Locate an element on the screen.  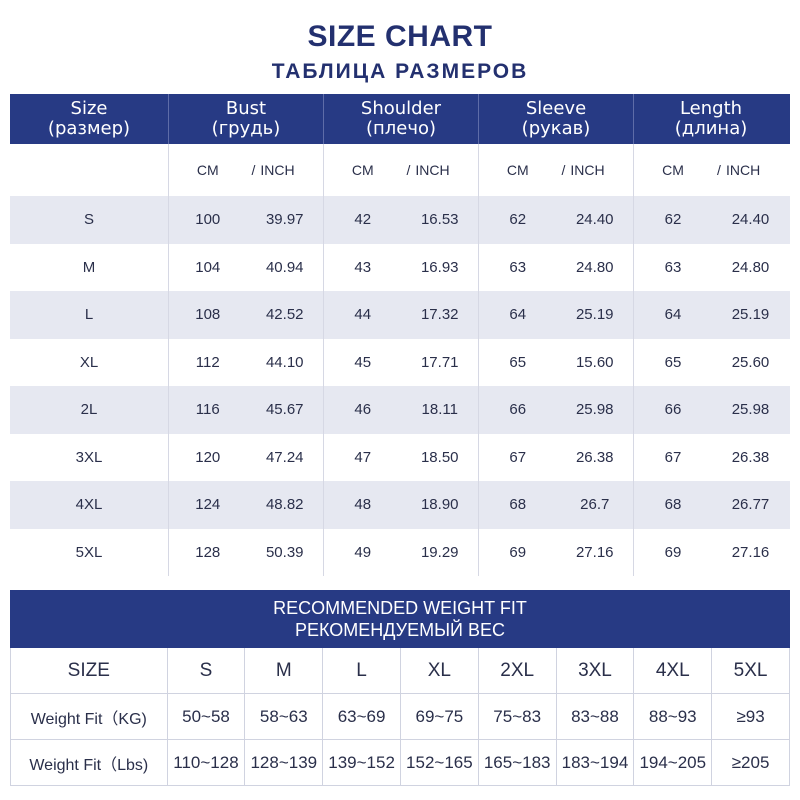
weight-cell-size: L is located at coordinates (362, 670).